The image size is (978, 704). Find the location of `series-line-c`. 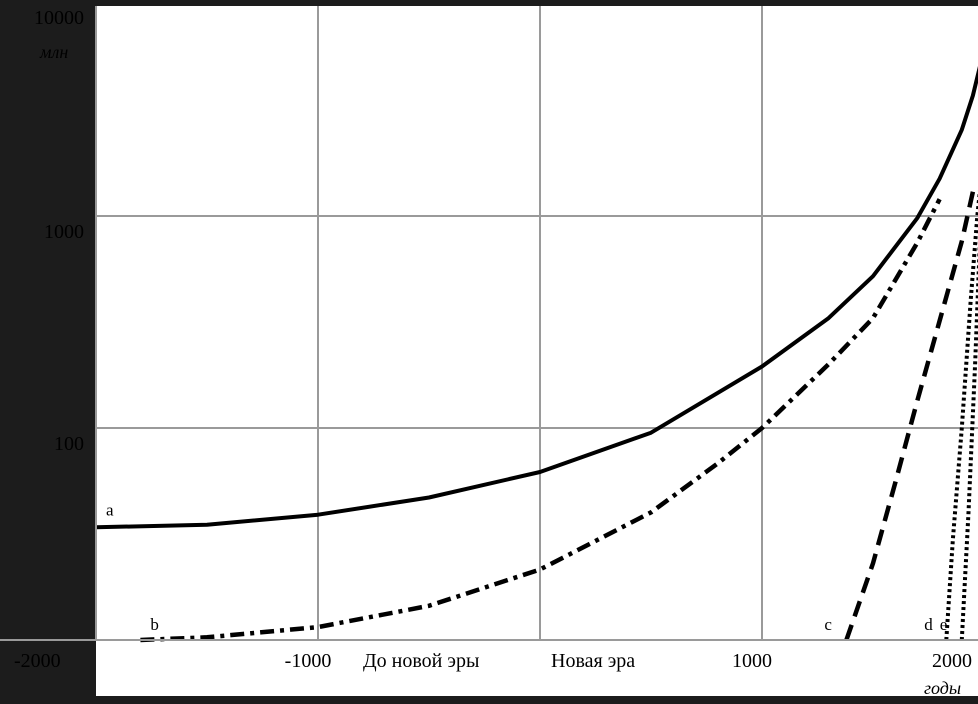

series-line-c is located at coordinates (910, 416).